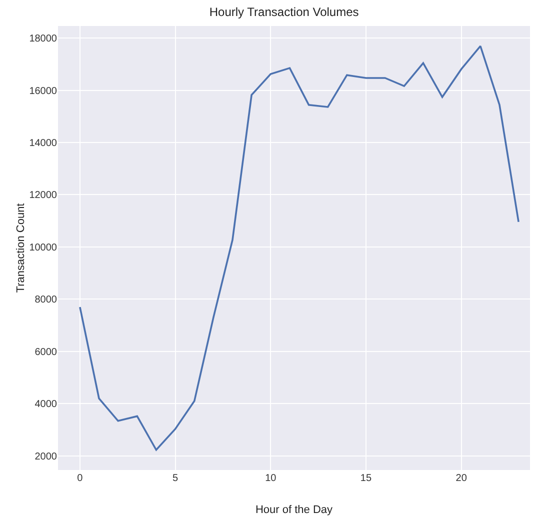 The width and height of the screenshot is (536, 516). I want to click on x-tick-label: 15, so click(366, 478).